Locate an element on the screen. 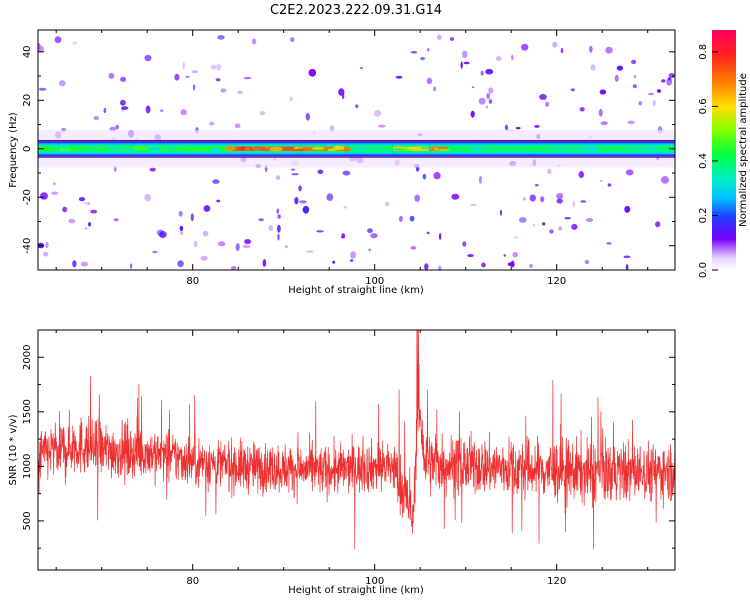 The image size is (750, 600). spectrogram-xlabel: Height of straight line (km) is located at coordinates (356, 290).